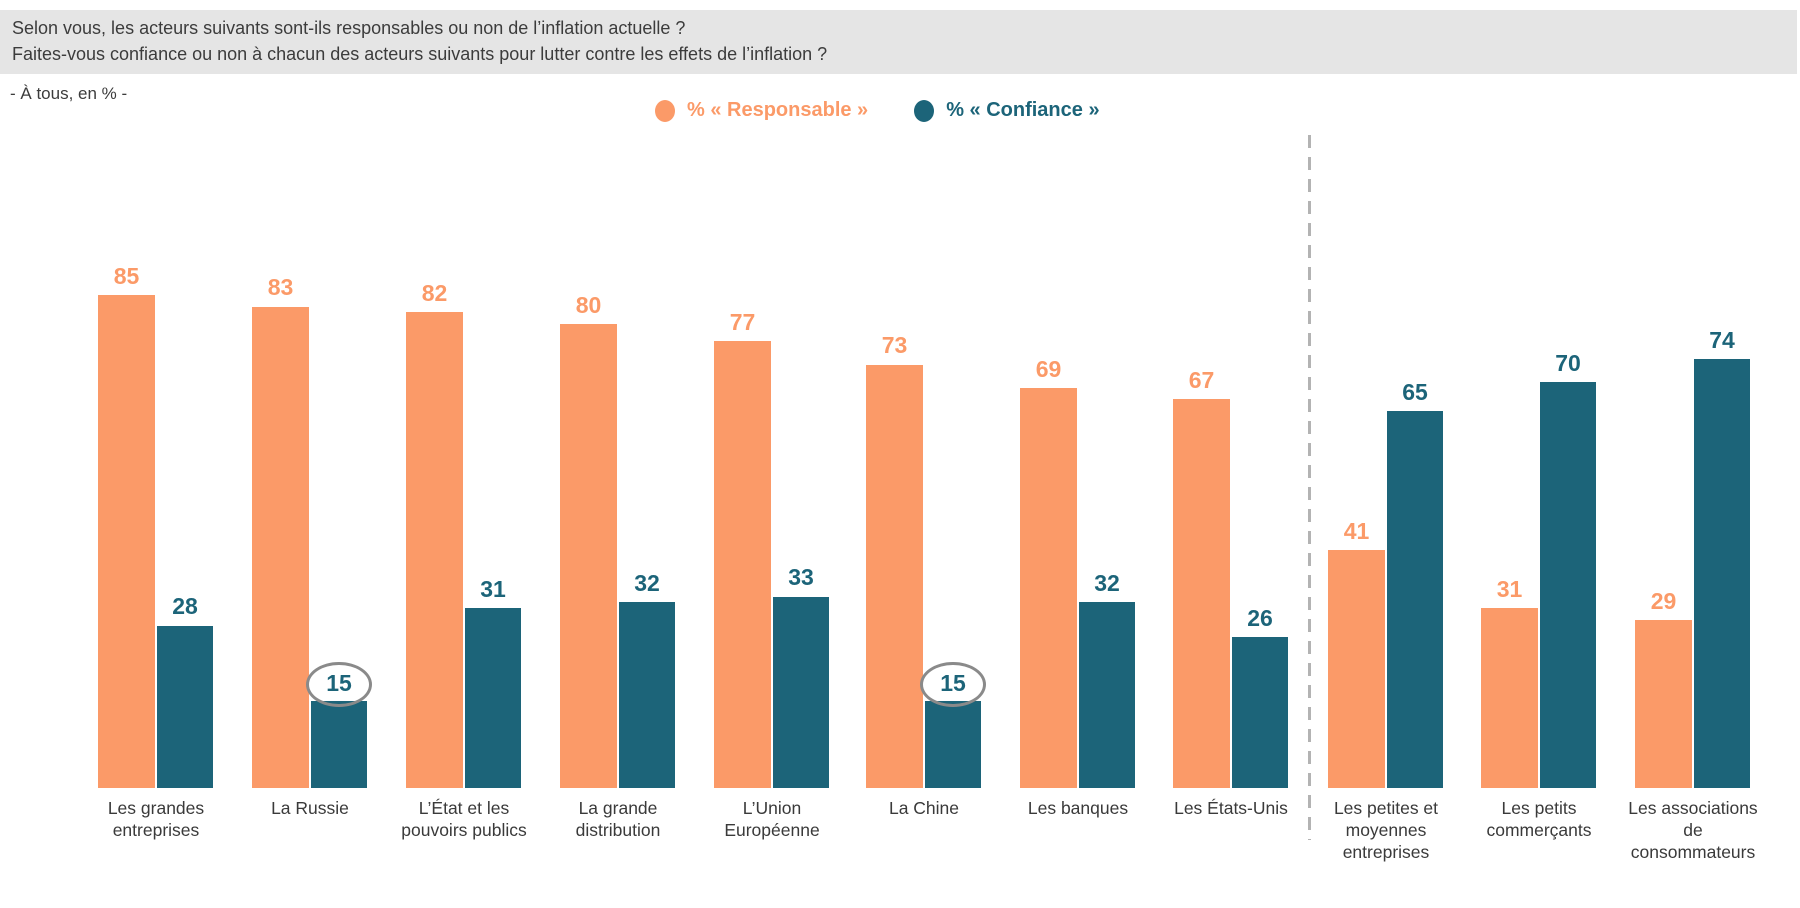  What do you see at coordinates (742, 322) in the screenshot?
I see `responsable-value-label: 77` at bounding box center [742, 322].